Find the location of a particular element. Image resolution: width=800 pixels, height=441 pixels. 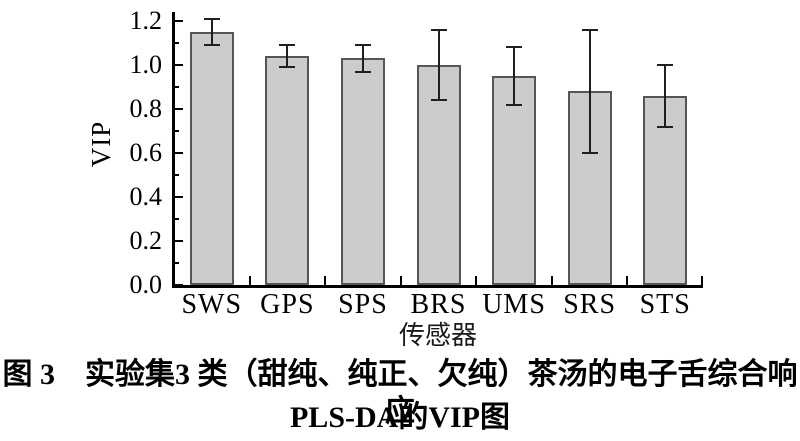

error-bar-srs is located at coordinates (589, 91).